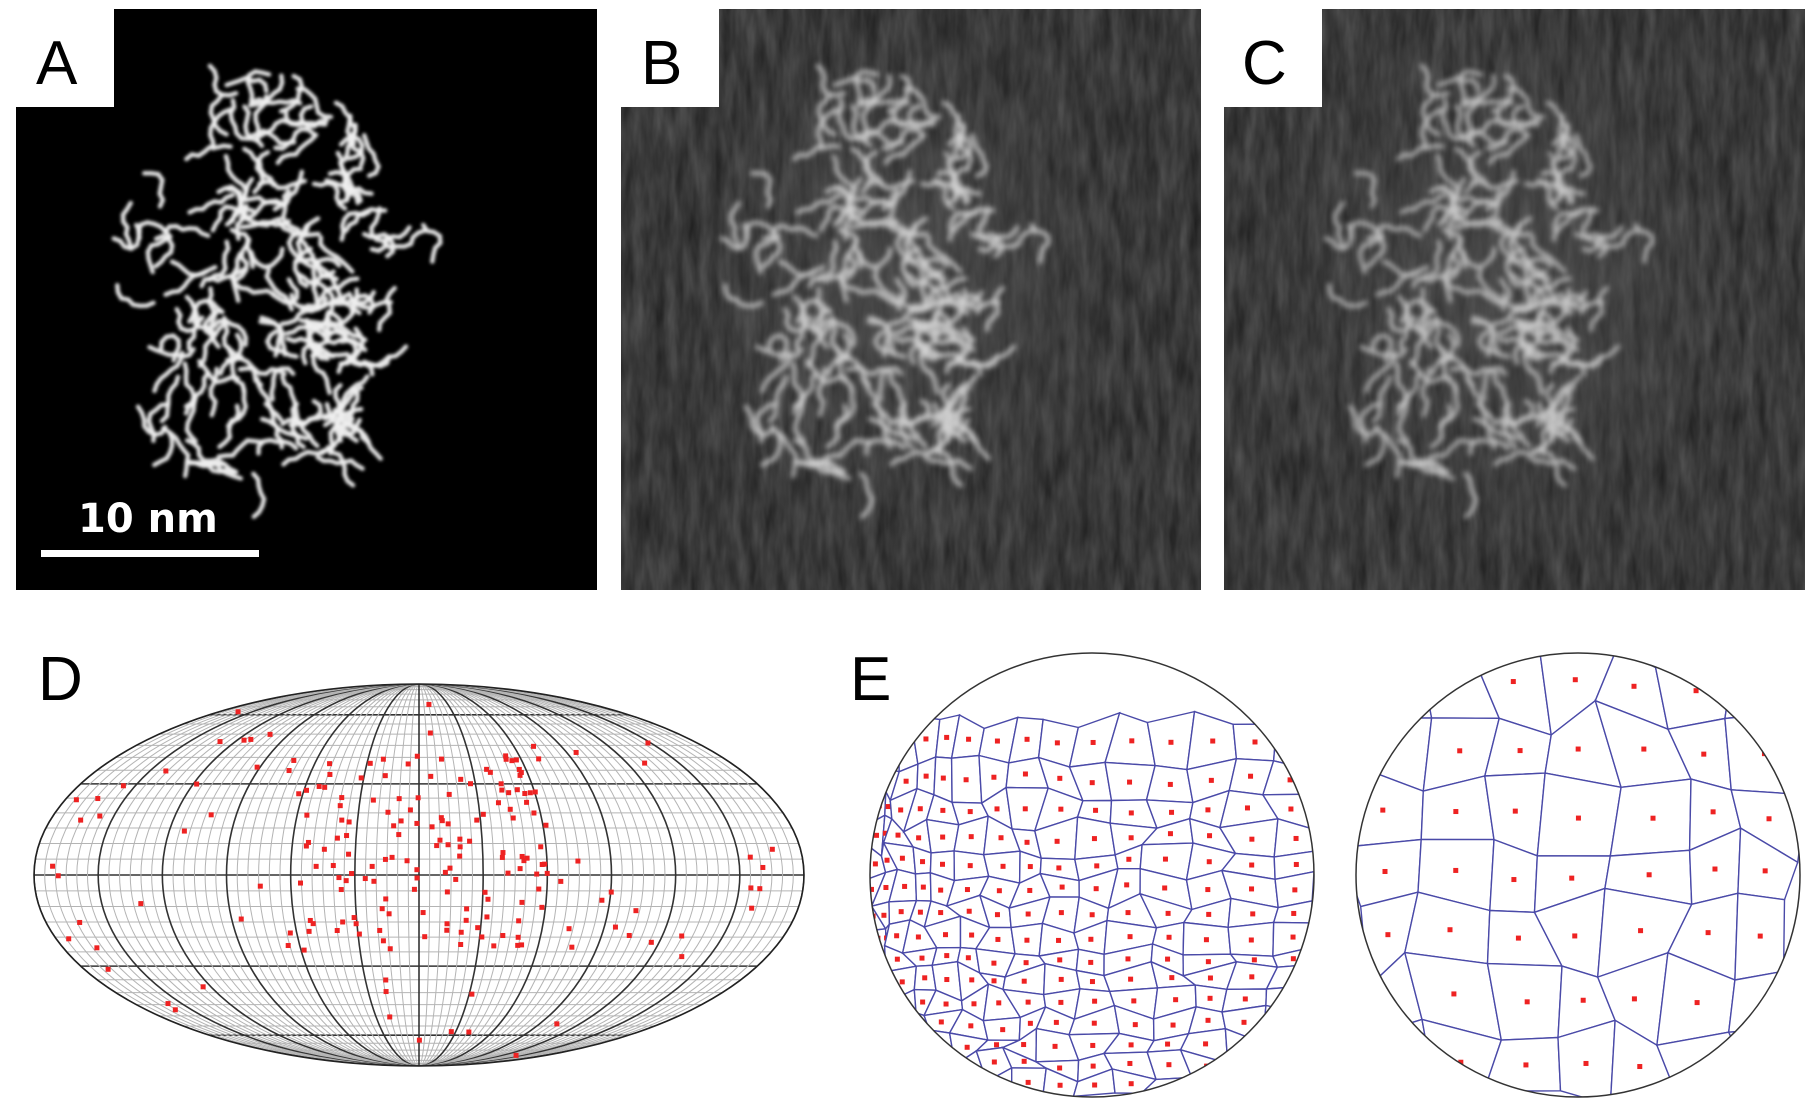 The height and width of the screenshot is (1105, 1814). What do you see at coordinates (900, 280) in the screenshot?
I see `halo` at bounding box center [900, 280].